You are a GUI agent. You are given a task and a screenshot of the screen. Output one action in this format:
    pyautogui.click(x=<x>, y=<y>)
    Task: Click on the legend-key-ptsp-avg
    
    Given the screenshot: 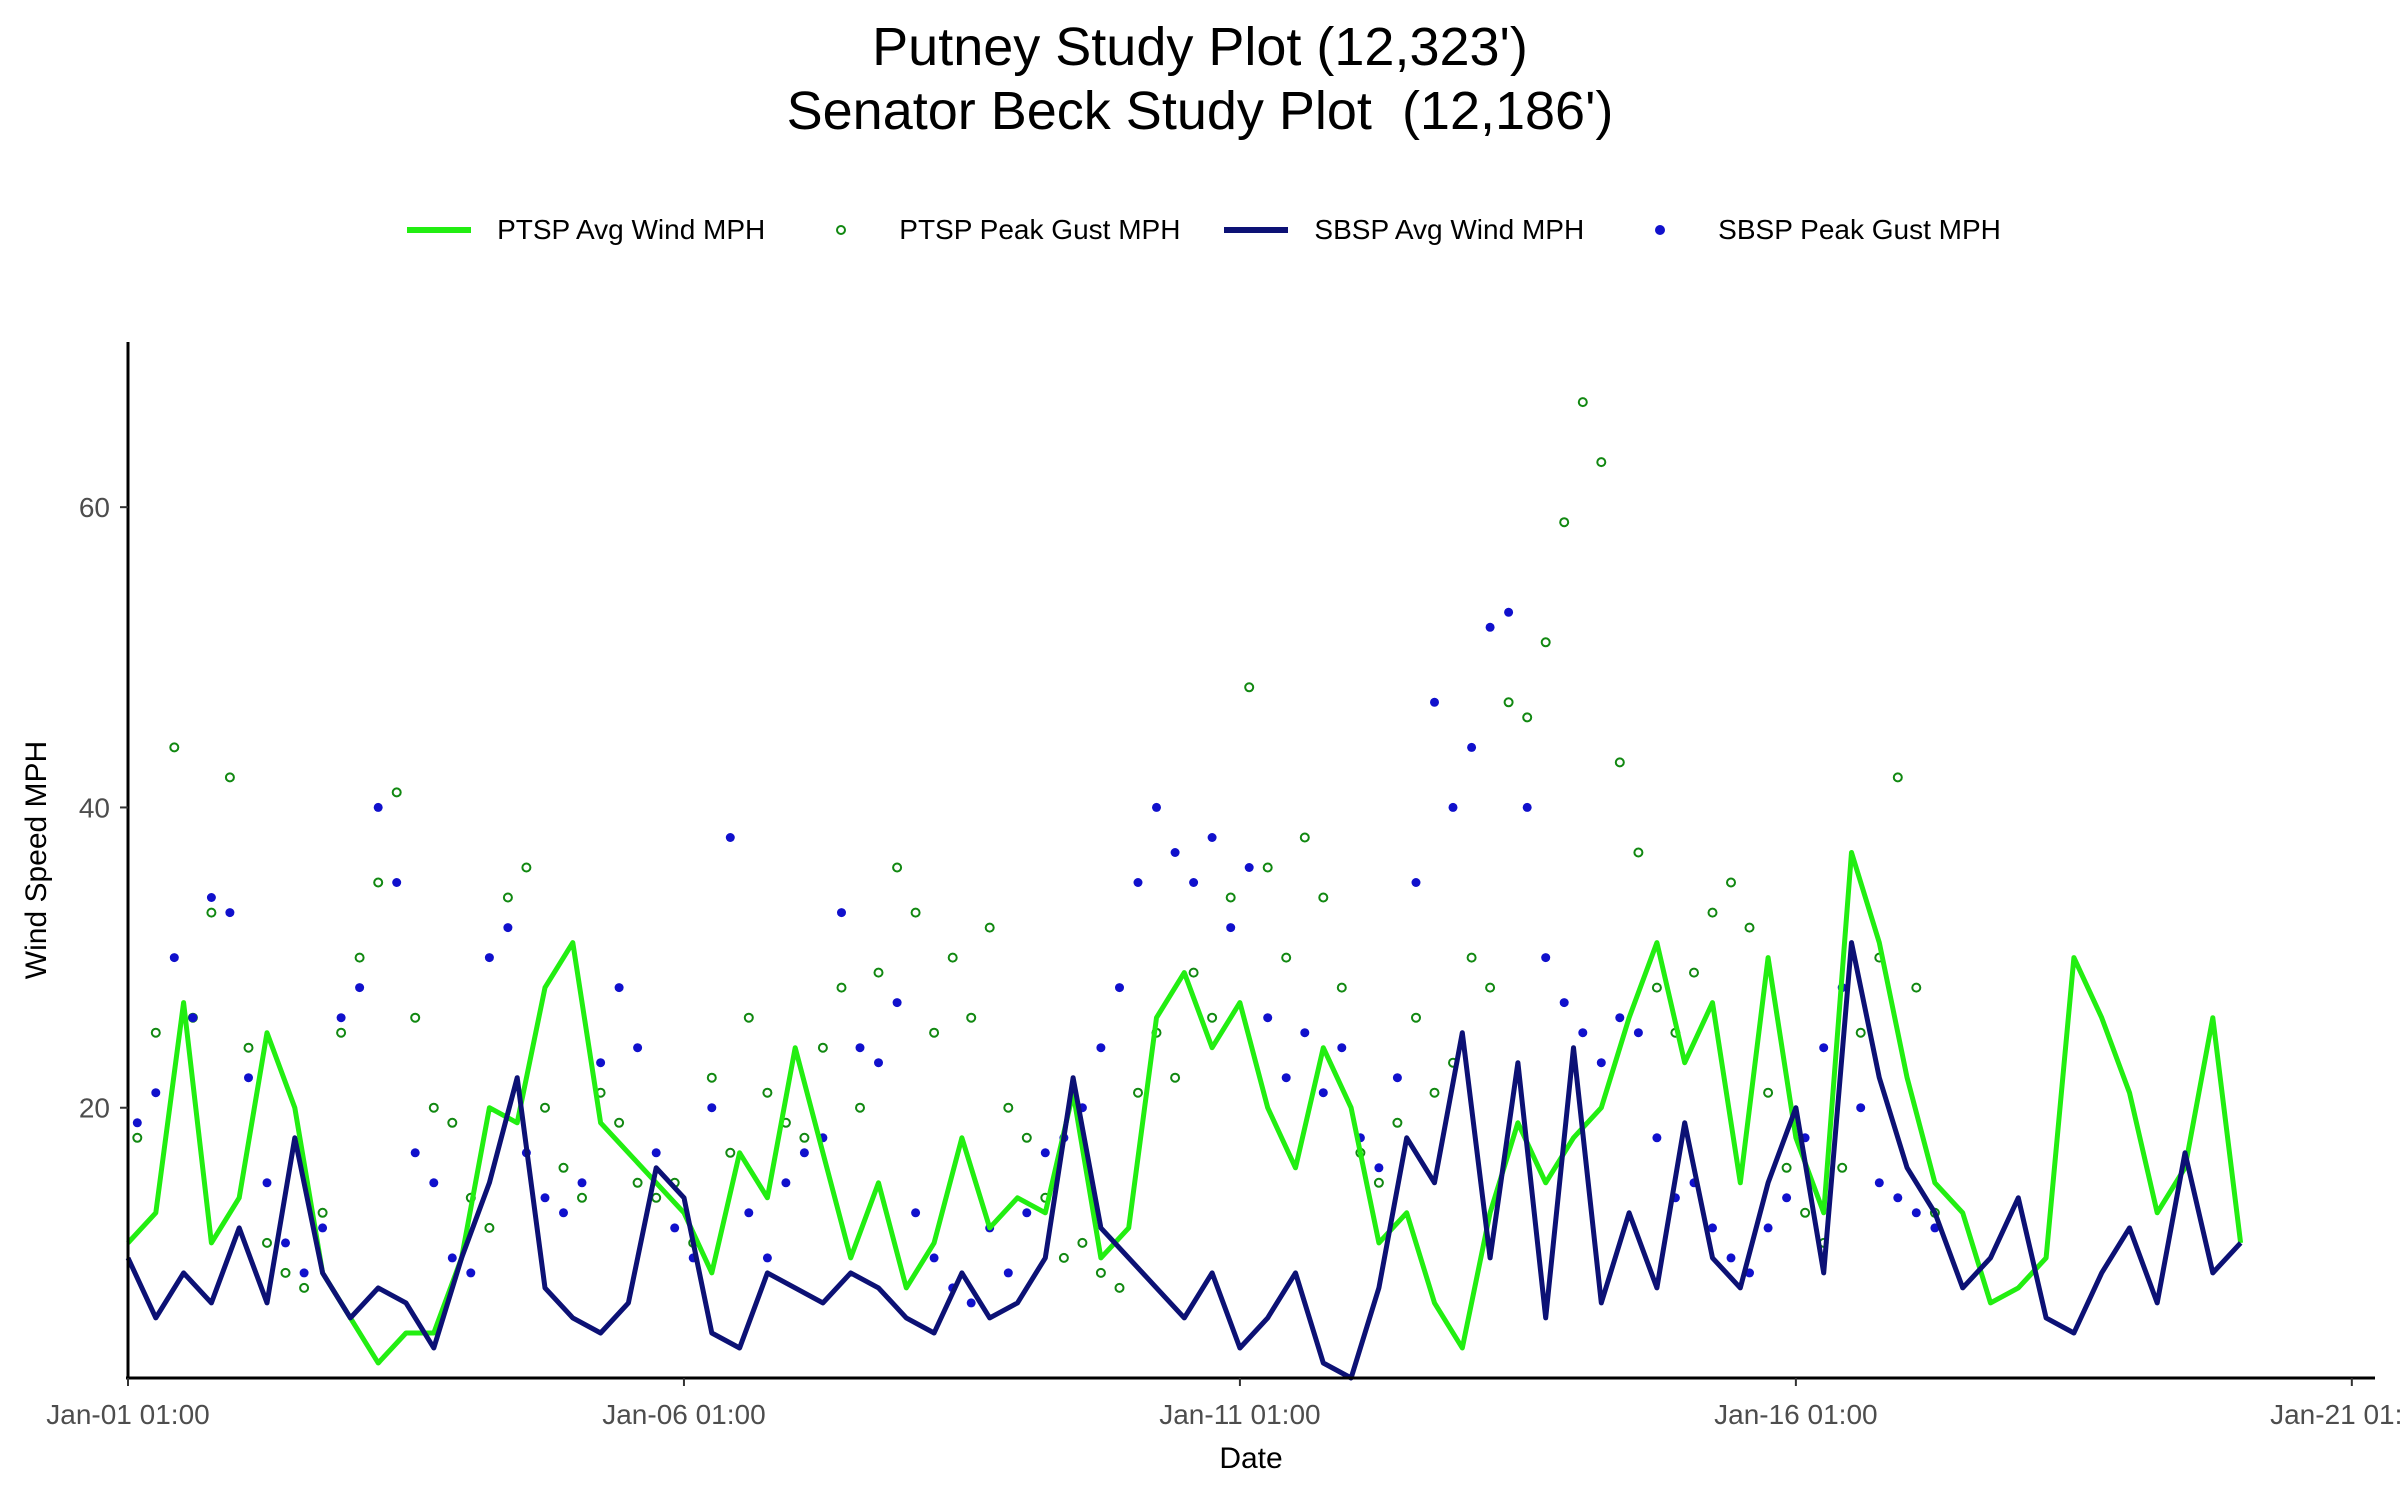 What is the action you would take?
    pyautogui.click(x=439, y=230)
    